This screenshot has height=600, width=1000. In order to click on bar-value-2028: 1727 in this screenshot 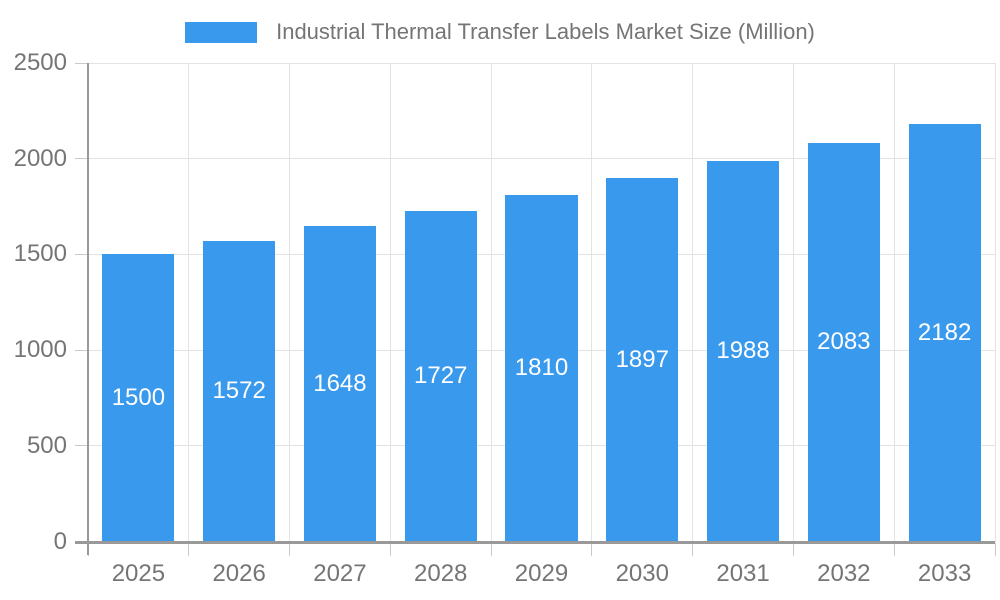, I will do `click(441, 376)`.